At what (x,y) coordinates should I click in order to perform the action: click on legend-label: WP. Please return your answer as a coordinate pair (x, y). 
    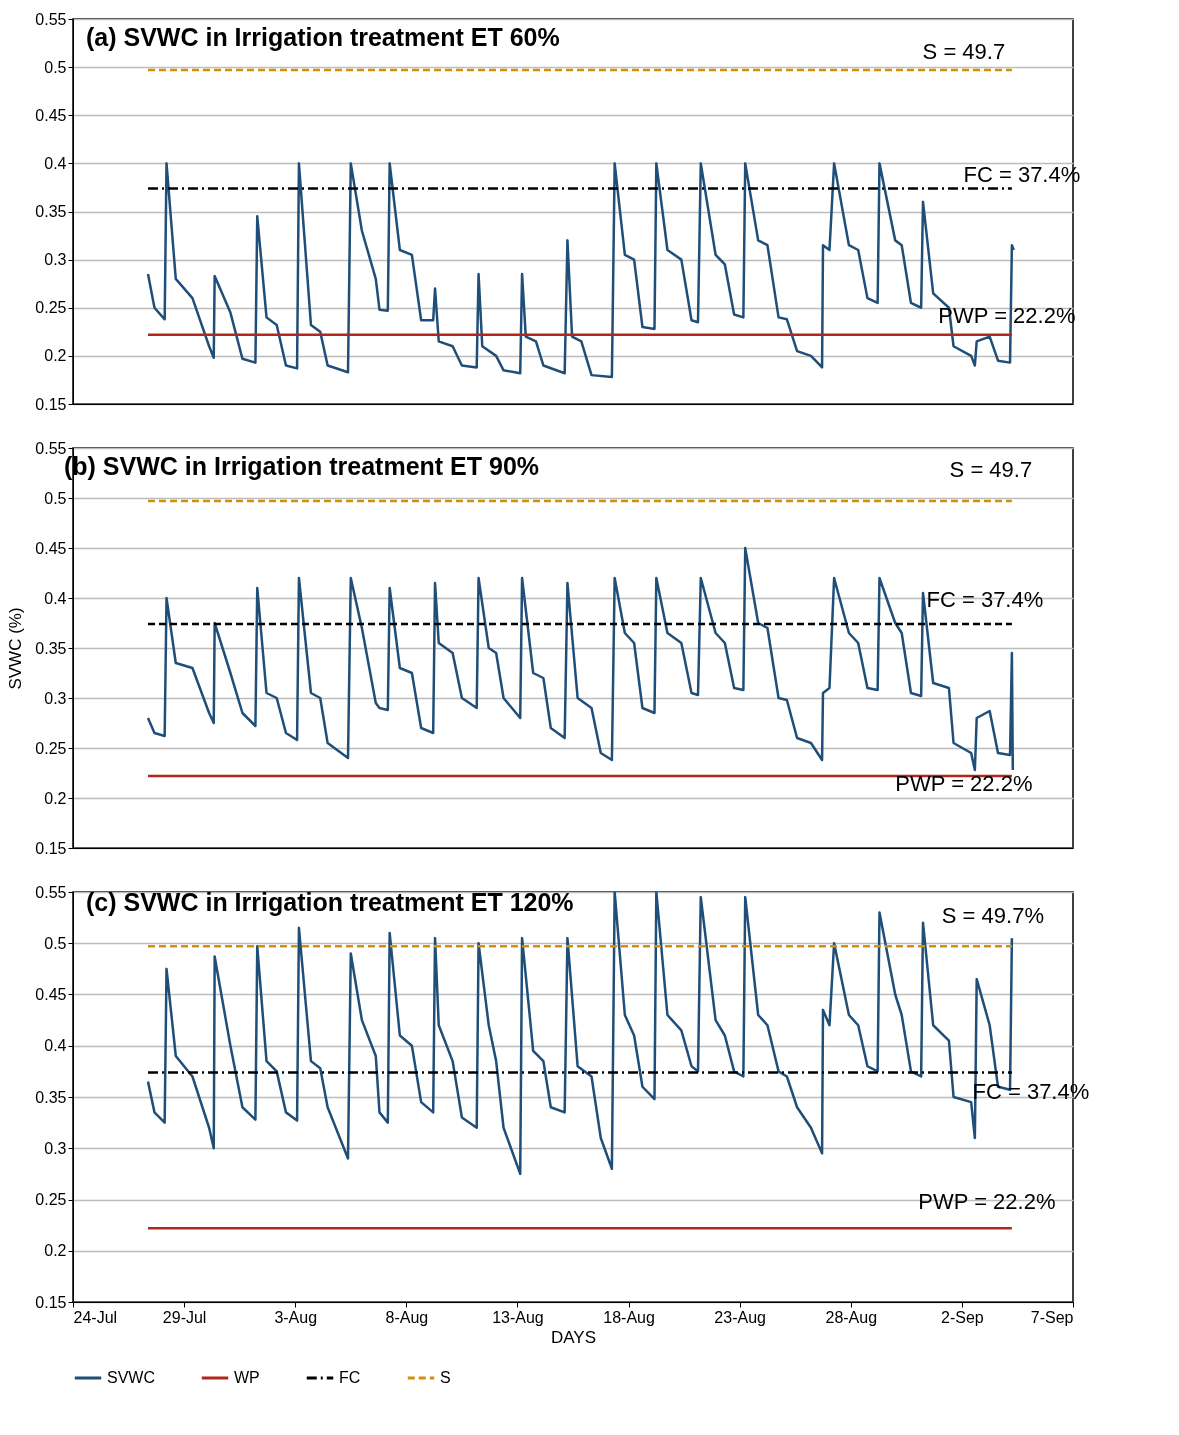
    Looking at the image, I should click on (247, 1377).